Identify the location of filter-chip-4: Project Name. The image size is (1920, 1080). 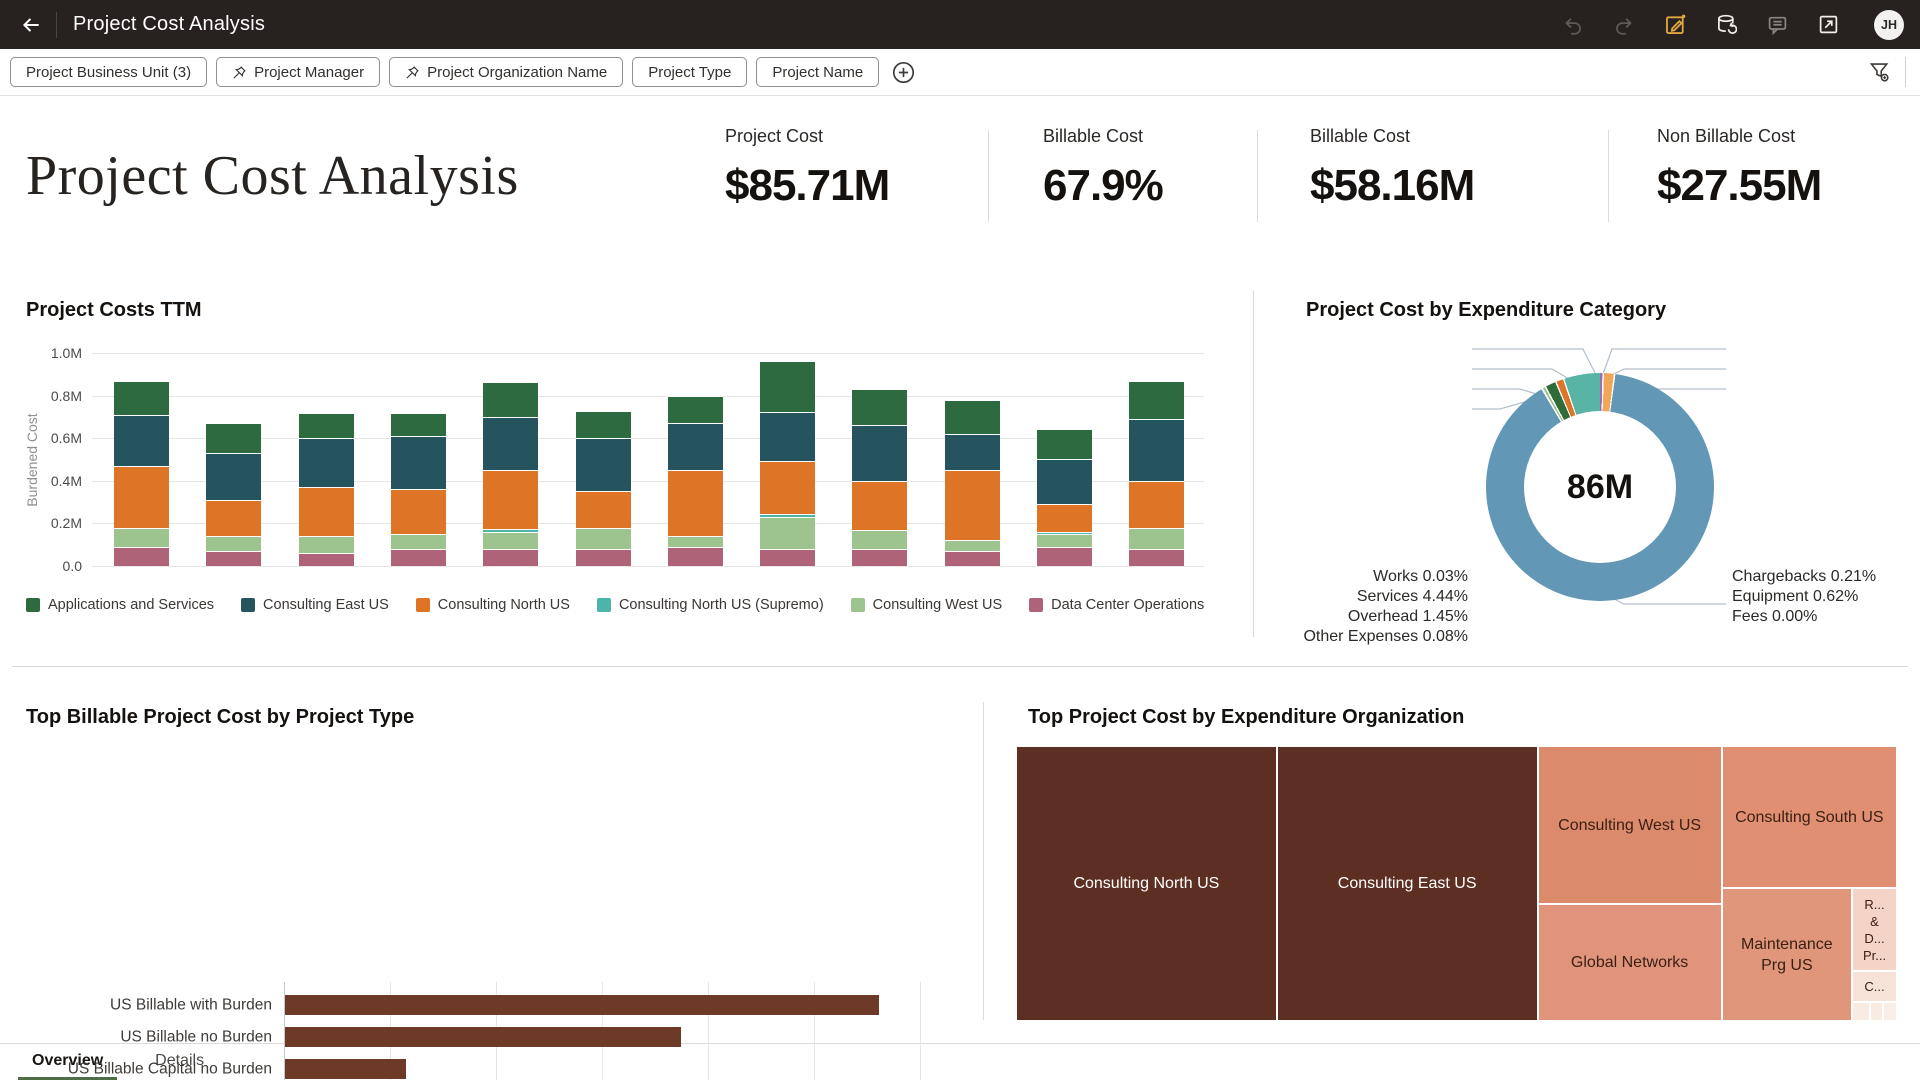
(818, 72).